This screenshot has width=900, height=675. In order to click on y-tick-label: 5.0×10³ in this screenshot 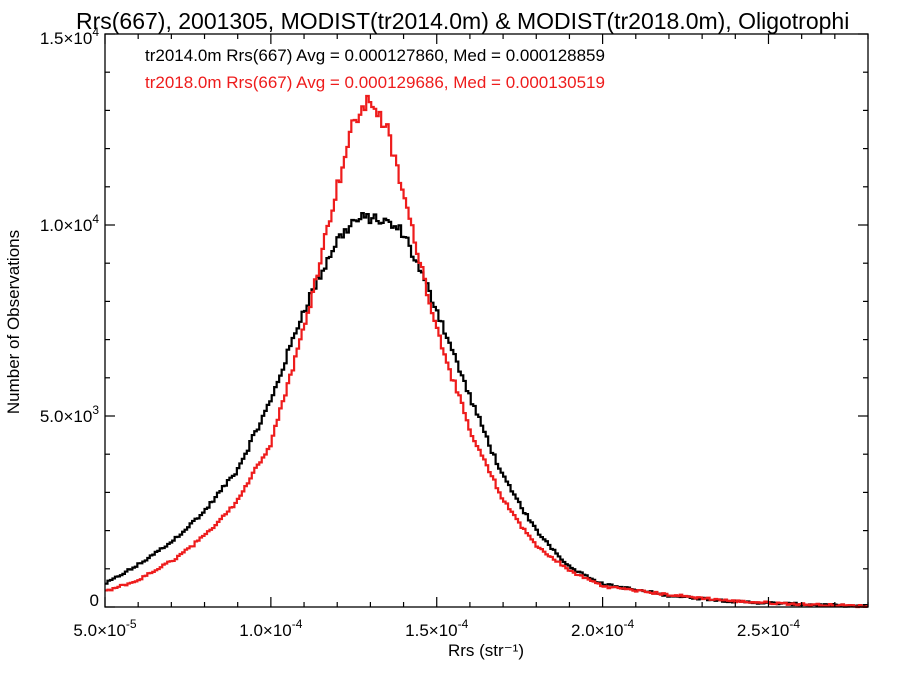, I will do `click(69, 414)`.